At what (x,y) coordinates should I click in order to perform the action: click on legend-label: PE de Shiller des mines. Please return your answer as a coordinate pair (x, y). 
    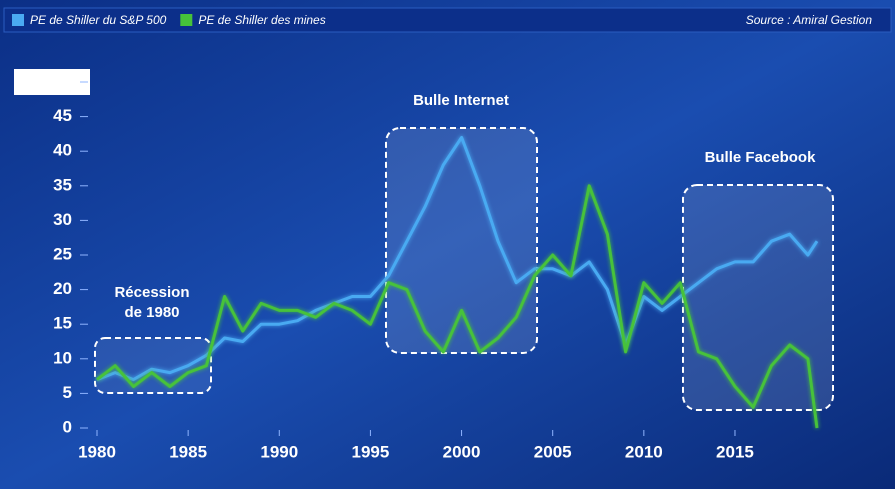
    Looking at the image, I should click on (261, 20).